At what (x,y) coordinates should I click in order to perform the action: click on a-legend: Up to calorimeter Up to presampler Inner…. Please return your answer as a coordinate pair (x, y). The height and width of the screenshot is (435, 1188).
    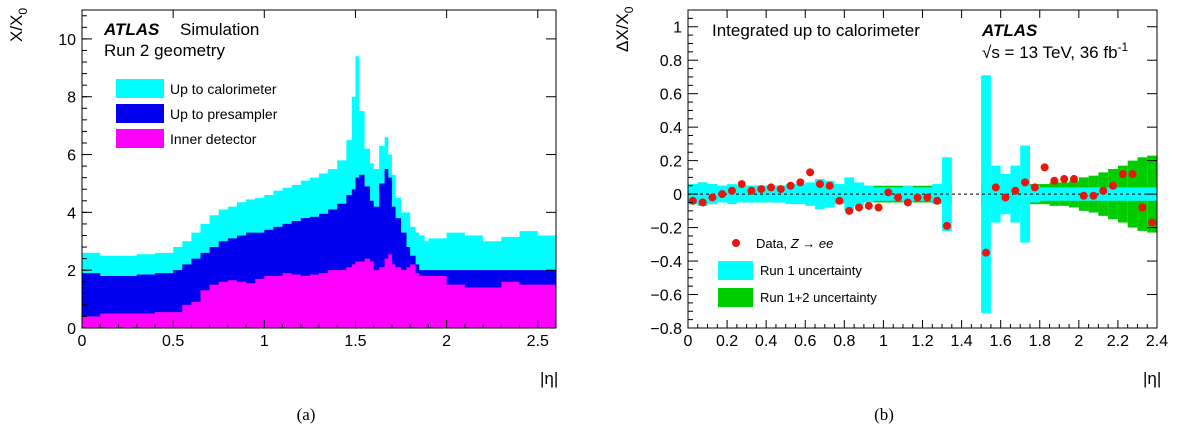
    Looking at the image, I should click on (197, 113).